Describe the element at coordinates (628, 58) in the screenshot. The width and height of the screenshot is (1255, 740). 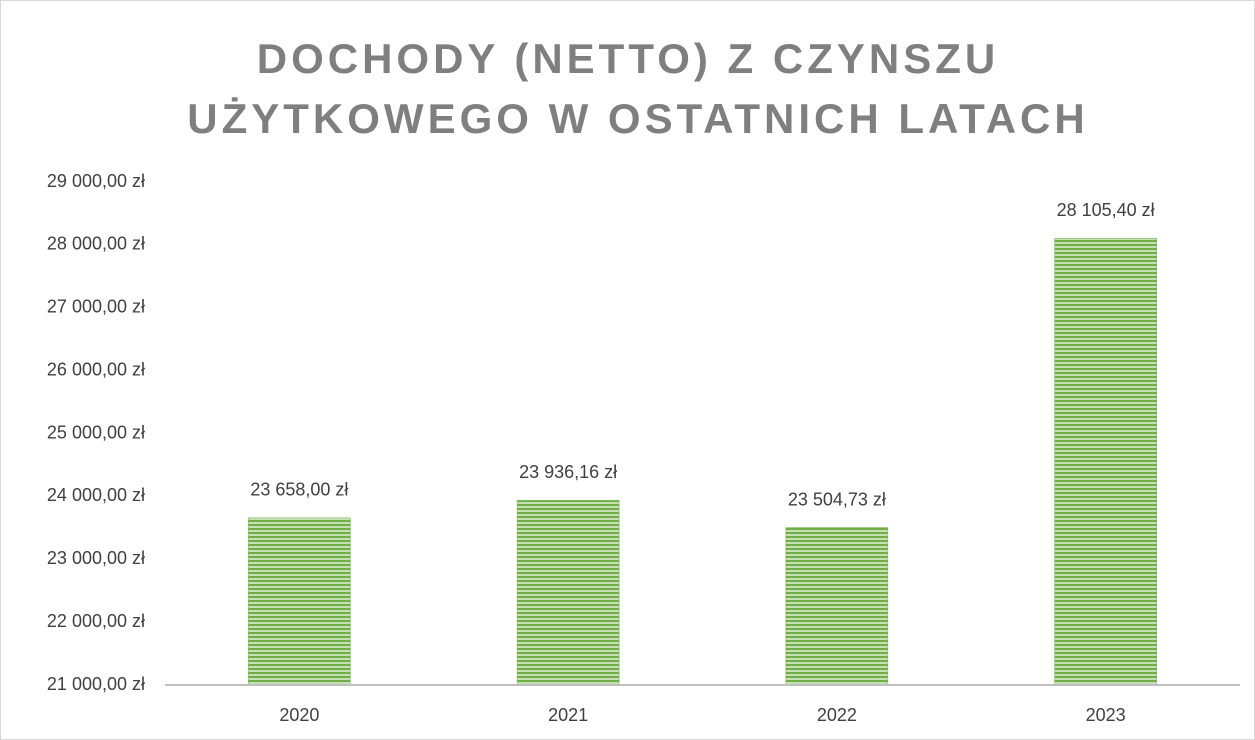
I see `chart-title: DOCHODY (NETTO) Z CZYNSZU` at that location.